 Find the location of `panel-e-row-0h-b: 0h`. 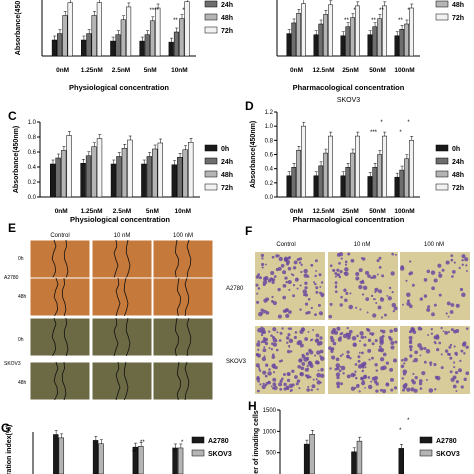

panel-e-row-0h-b: 0h is located at coordinates (21, 340).